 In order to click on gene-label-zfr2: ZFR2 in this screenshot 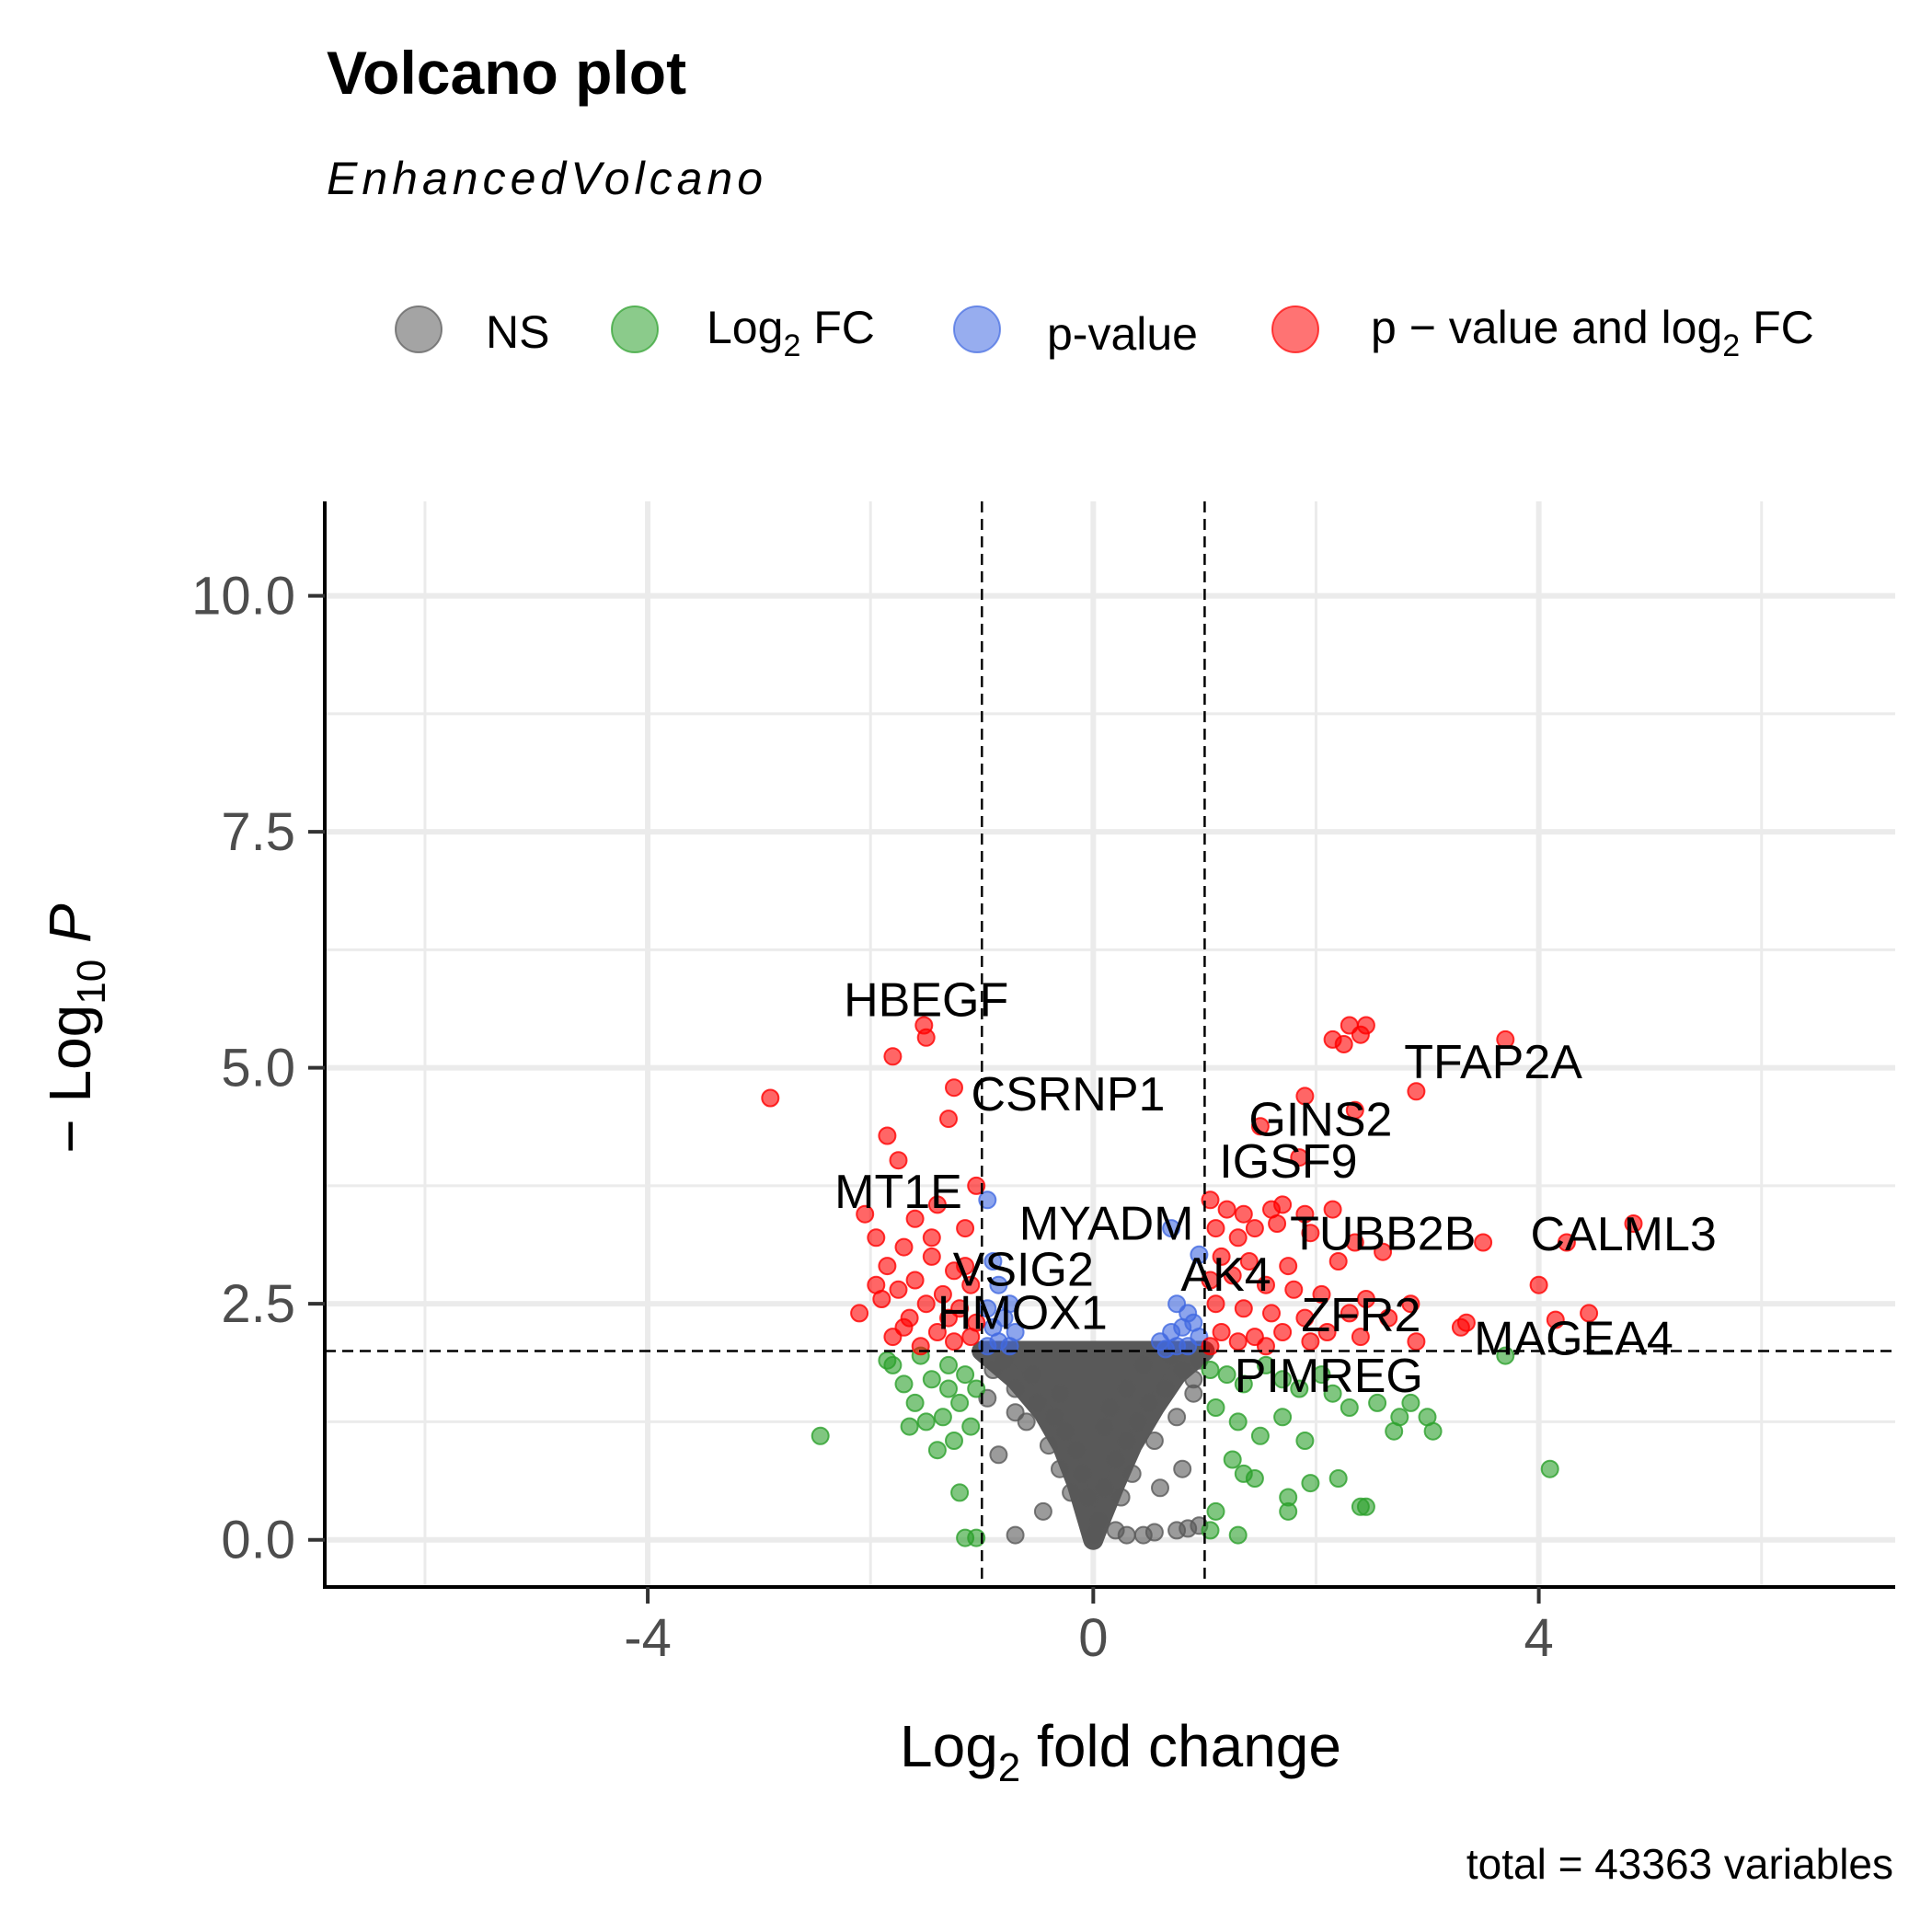, I will do `click(1360, 1315)`.